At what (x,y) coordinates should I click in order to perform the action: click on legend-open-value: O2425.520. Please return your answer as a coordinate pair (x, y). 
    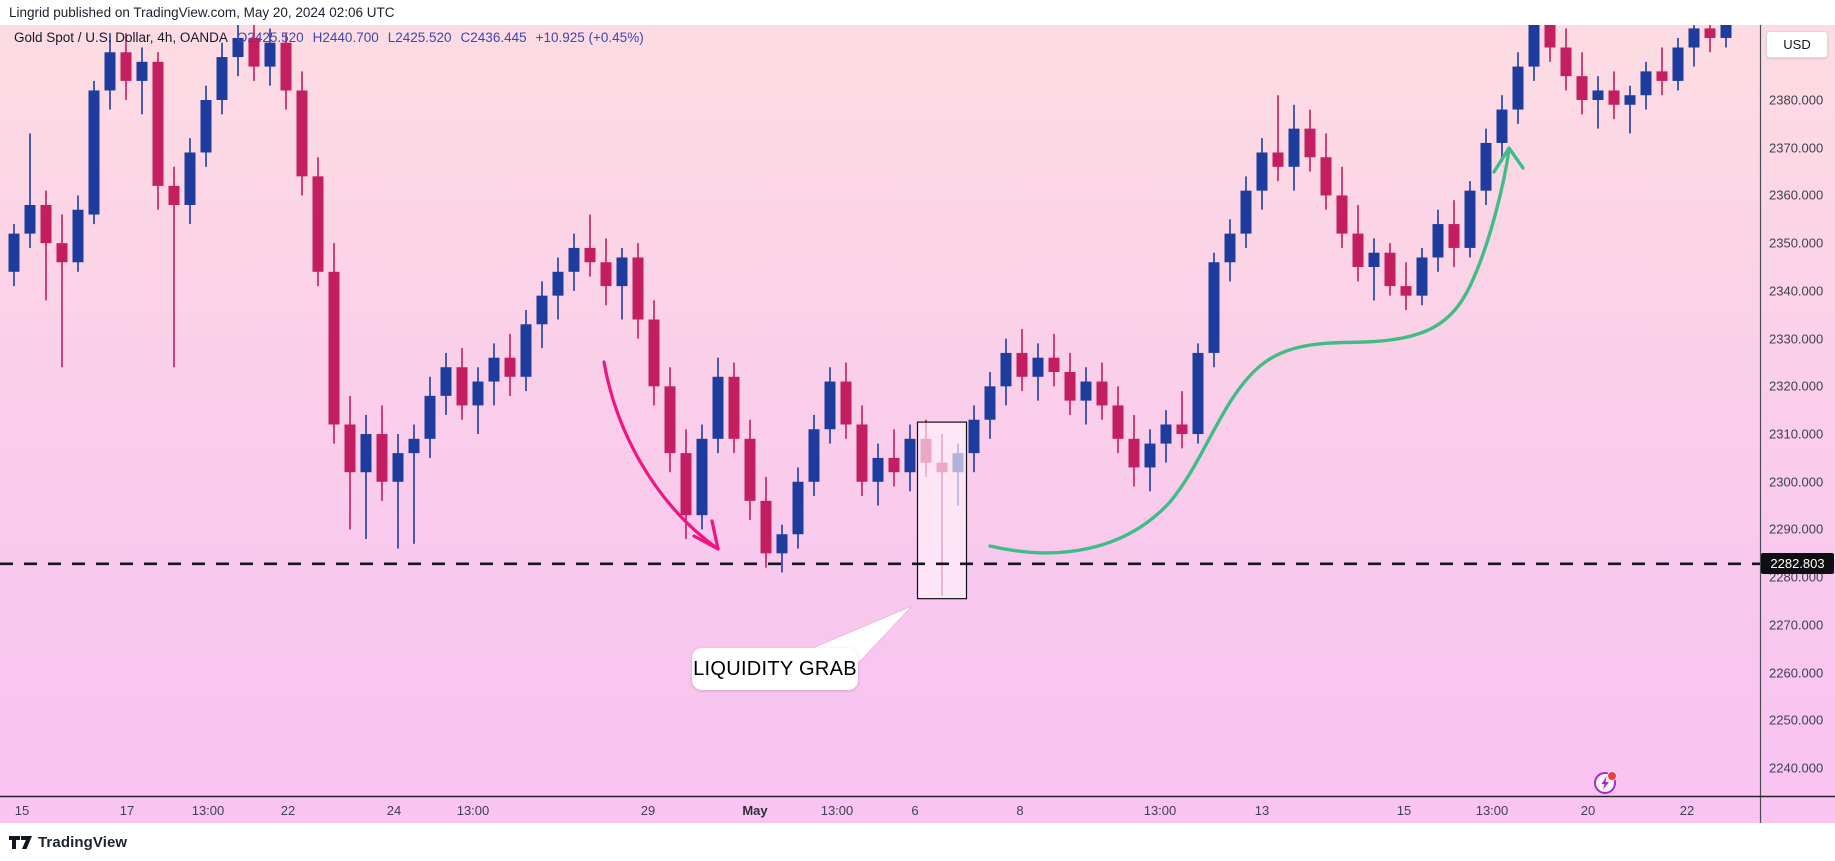
    Looking at the image, I should click on (270, 37).